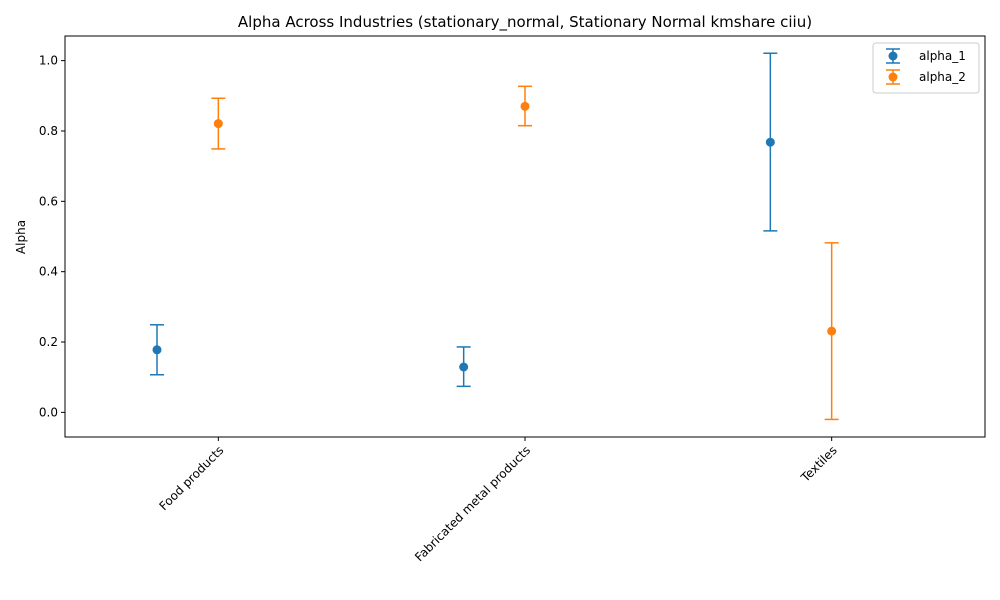 Image resolution: width=1000 pixels, height=600 pixels. Describe the element at coordinates (942, 56) in the screenshot. I see `legend-label: alpha_1` at that location.